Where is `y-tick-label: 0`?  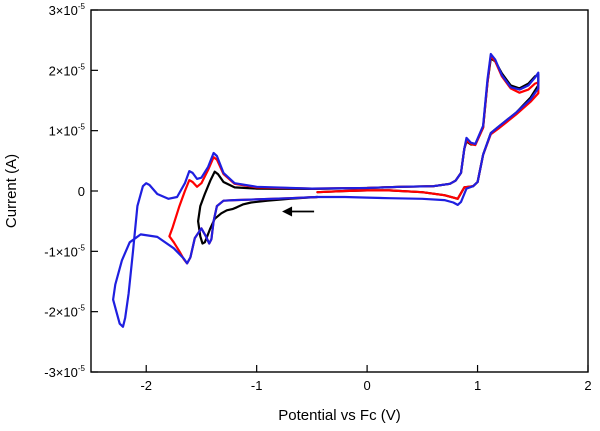
y-tick-label: 0 is located at coordinates (81, 191).